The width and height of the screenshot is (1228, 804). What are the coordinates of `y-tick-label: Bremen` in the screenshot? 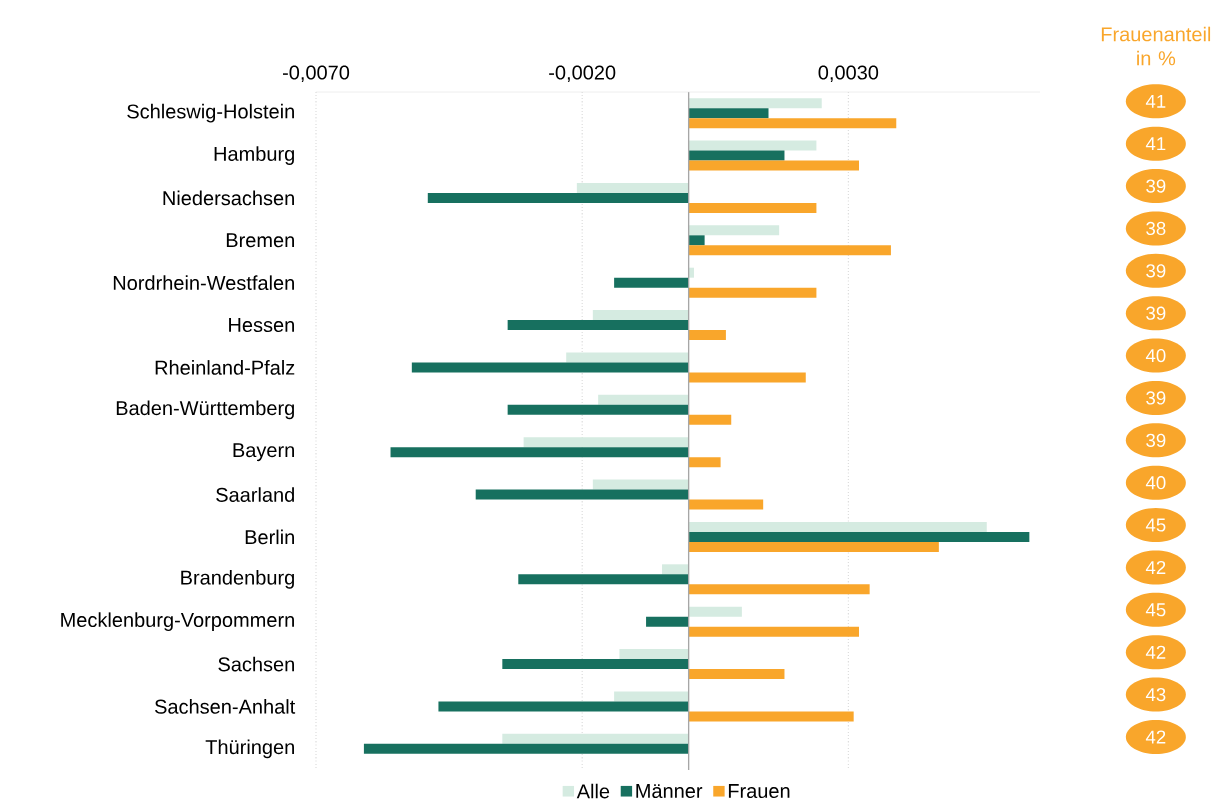 It's located at (260, 240).